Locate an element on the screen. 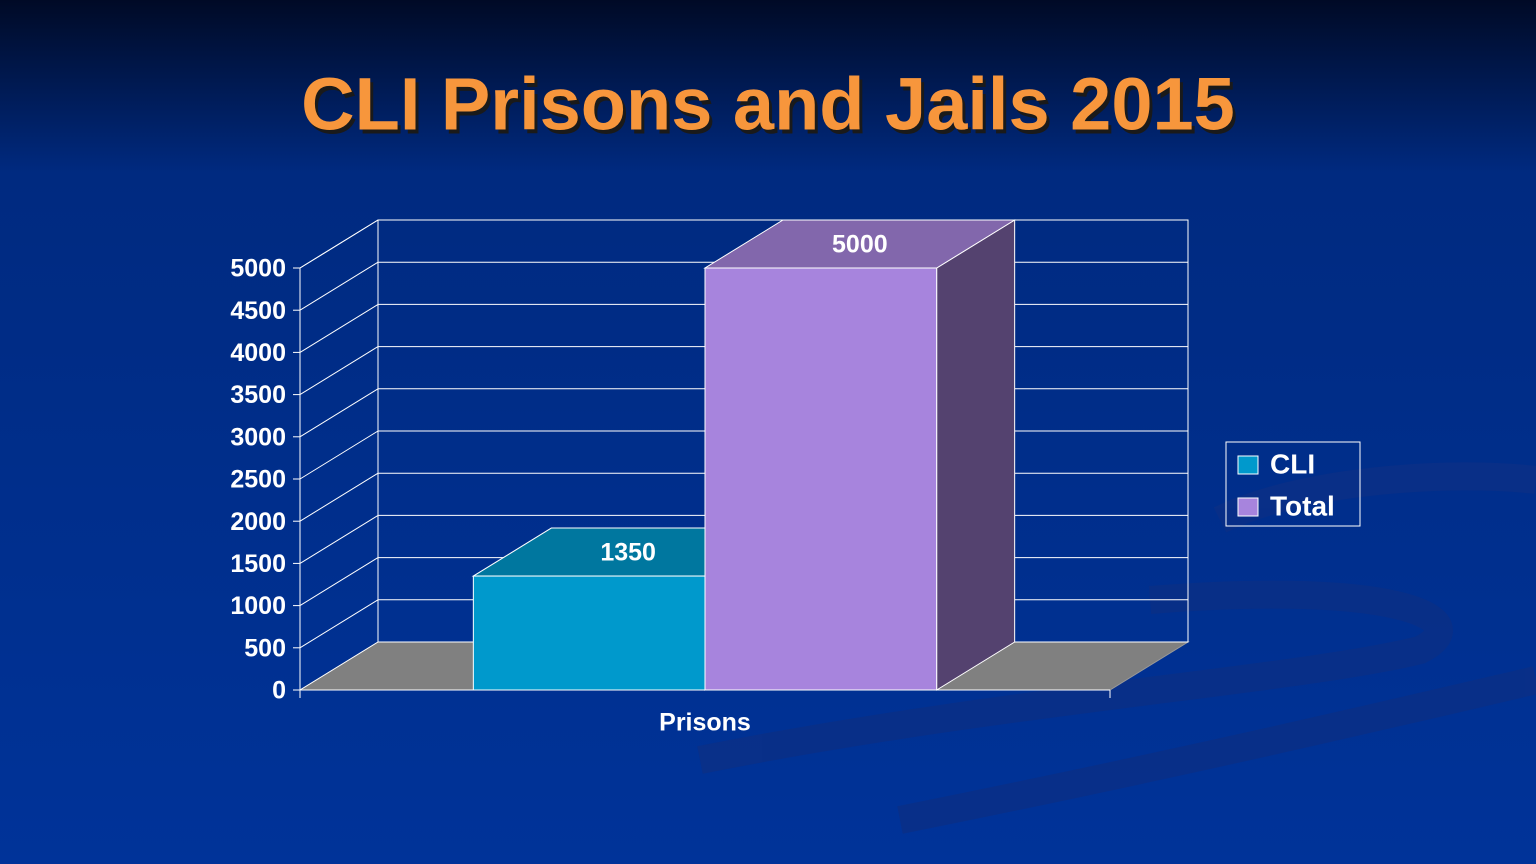  y-tick-label: 3000 is located at coordinates (258, 437).